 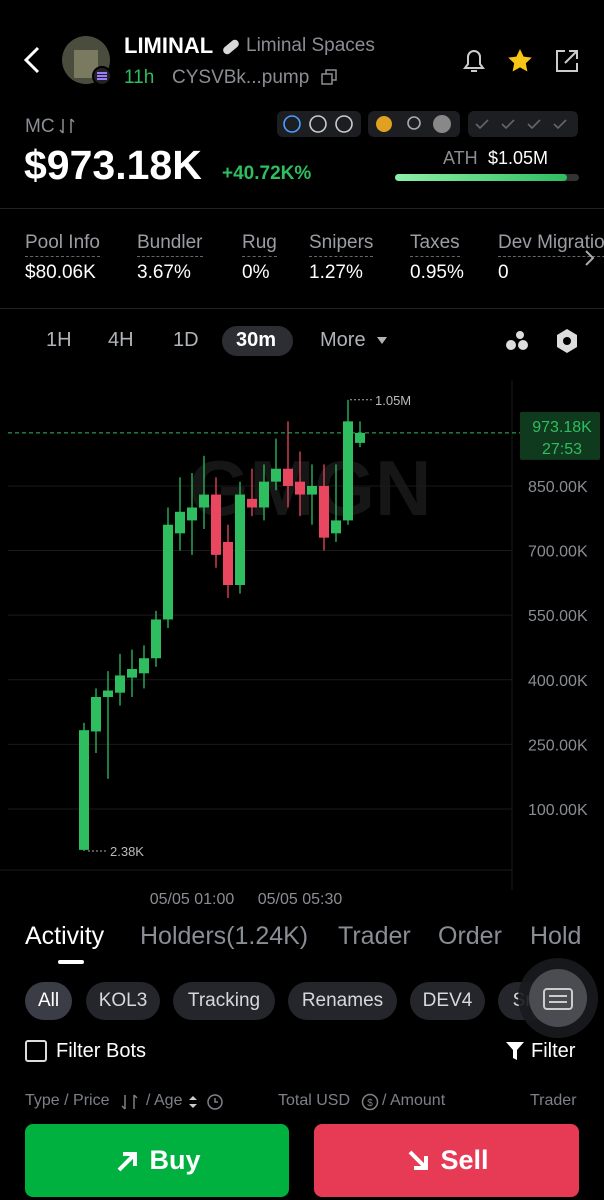 I want to click on token-age: 11h, so click(x=139, y=77).